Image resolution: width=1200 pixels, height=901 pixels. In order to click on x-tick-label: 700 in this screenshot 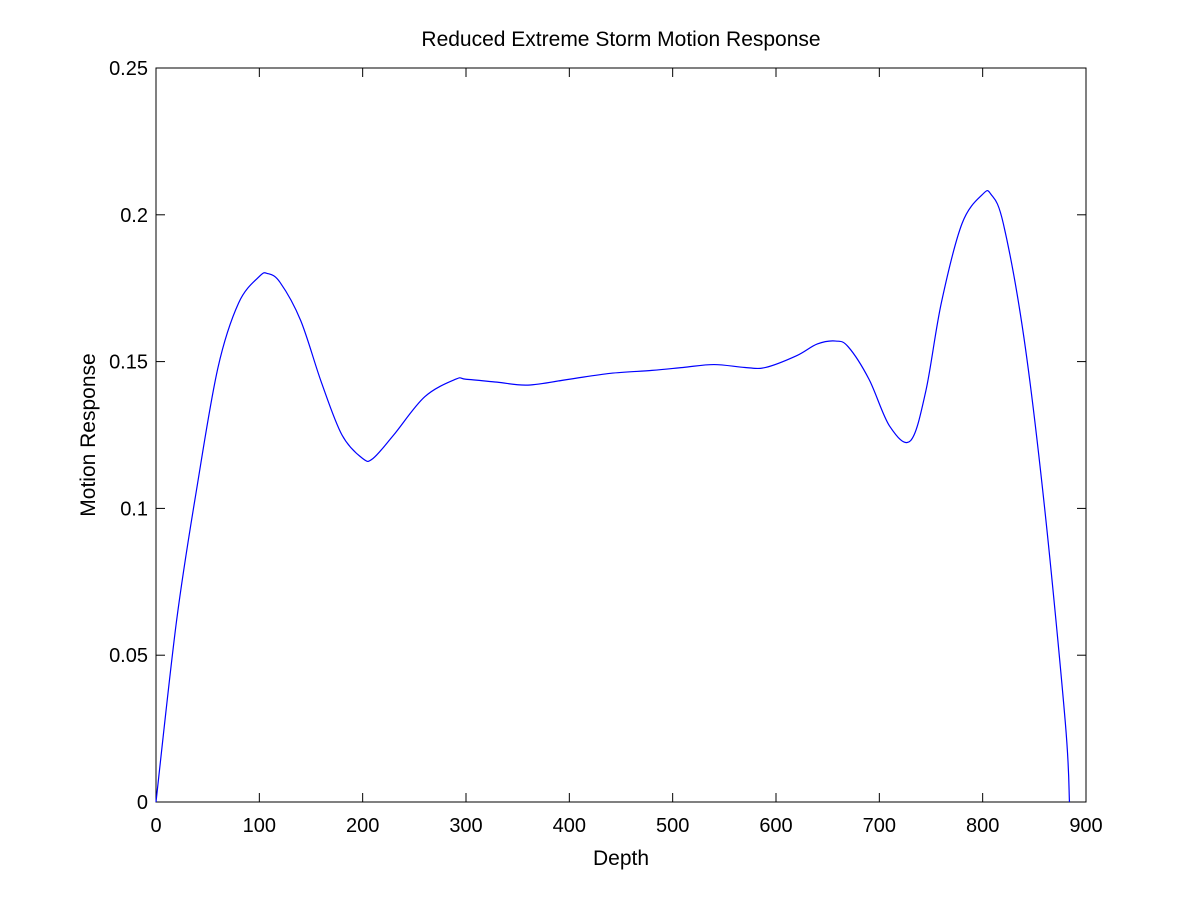, I will do `click(879, 826)`.